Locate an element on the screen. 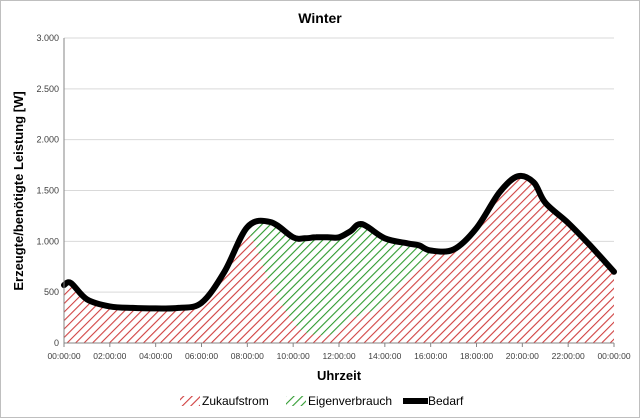 The image size is (640, 418). legend-label-bedarf: Bedarf is located at coordinates (446, 401).